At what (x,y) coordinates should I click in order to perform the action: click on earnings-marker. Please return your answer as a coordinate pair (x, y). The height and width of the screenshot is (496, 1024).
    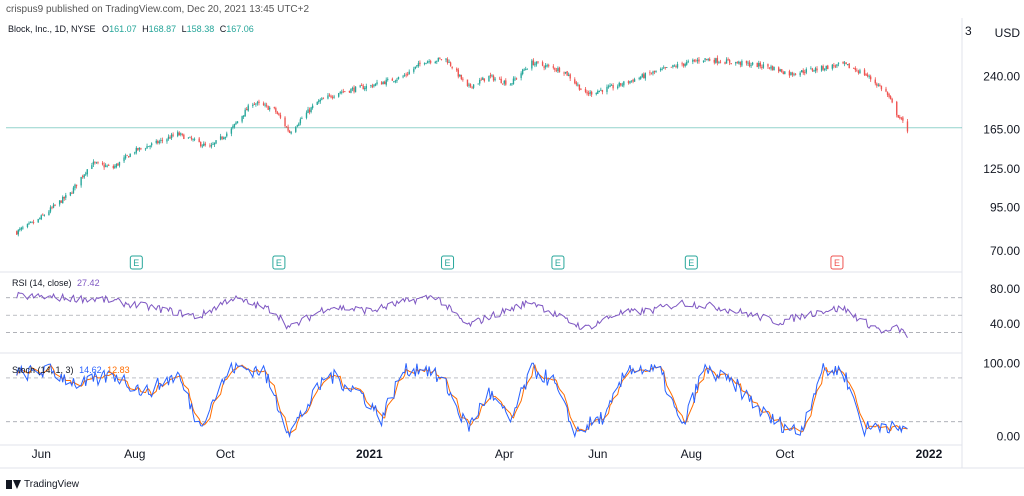
    Looking at the image, I should click on (837, 262).